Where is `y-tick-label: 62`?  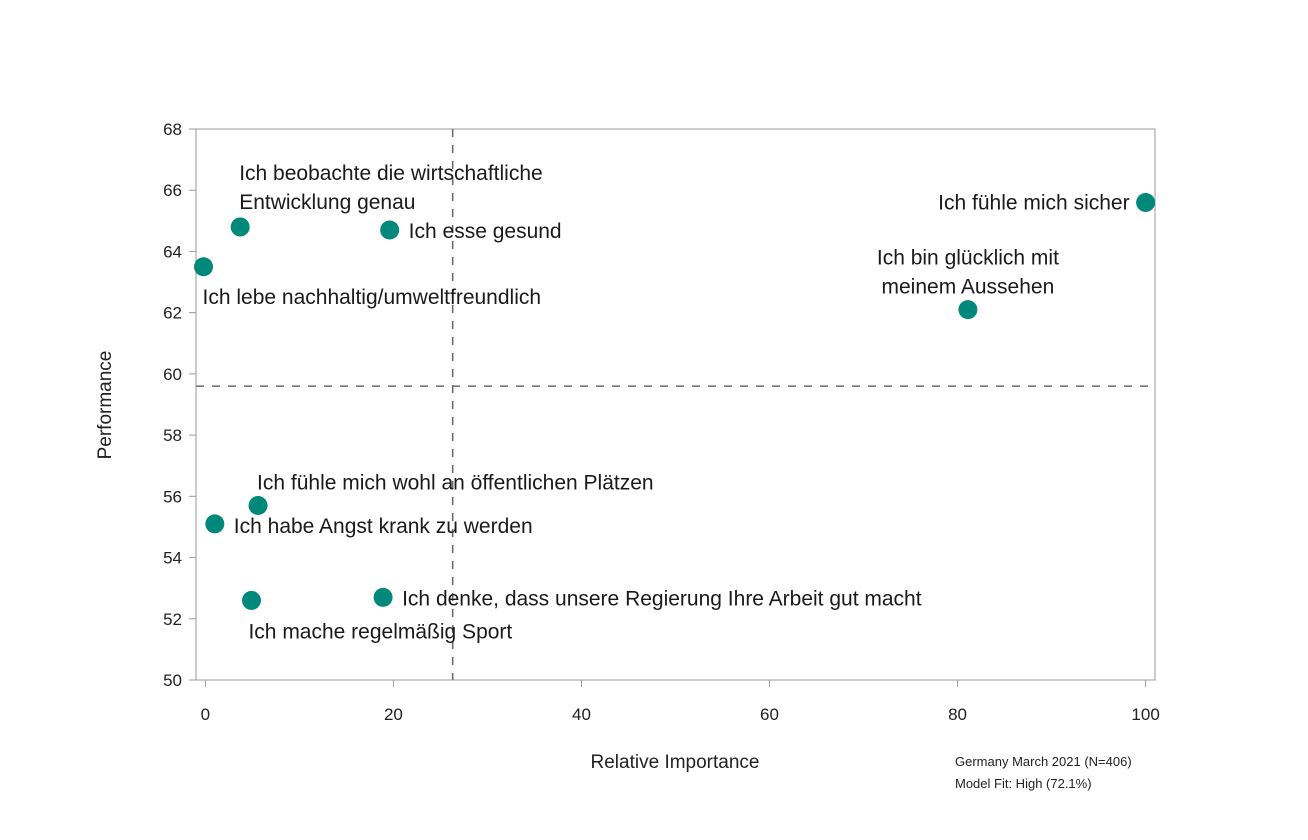
y-tick-label: 62 is located at coordinates (172, 313).